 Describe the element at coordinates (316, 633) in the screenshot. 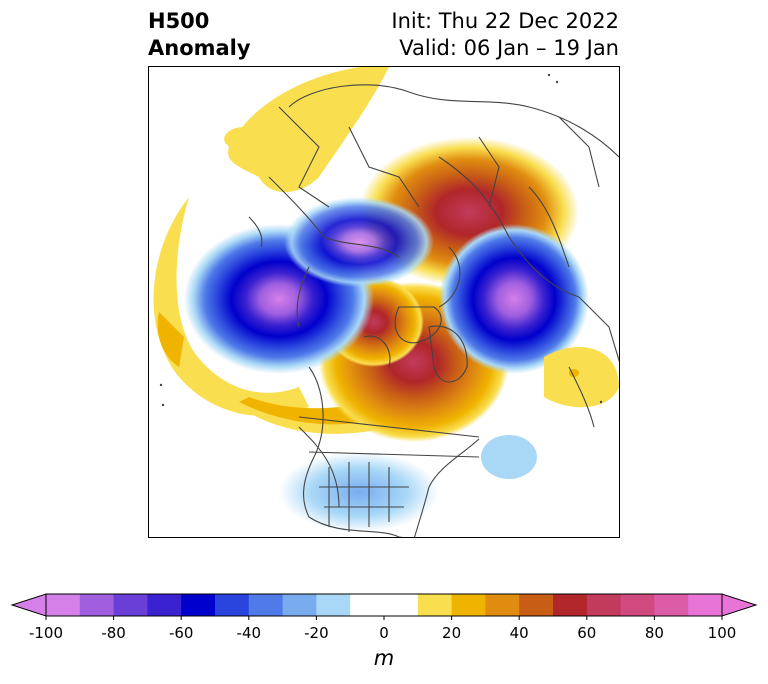

I see `colorbar-tick-label: -20` at that location.